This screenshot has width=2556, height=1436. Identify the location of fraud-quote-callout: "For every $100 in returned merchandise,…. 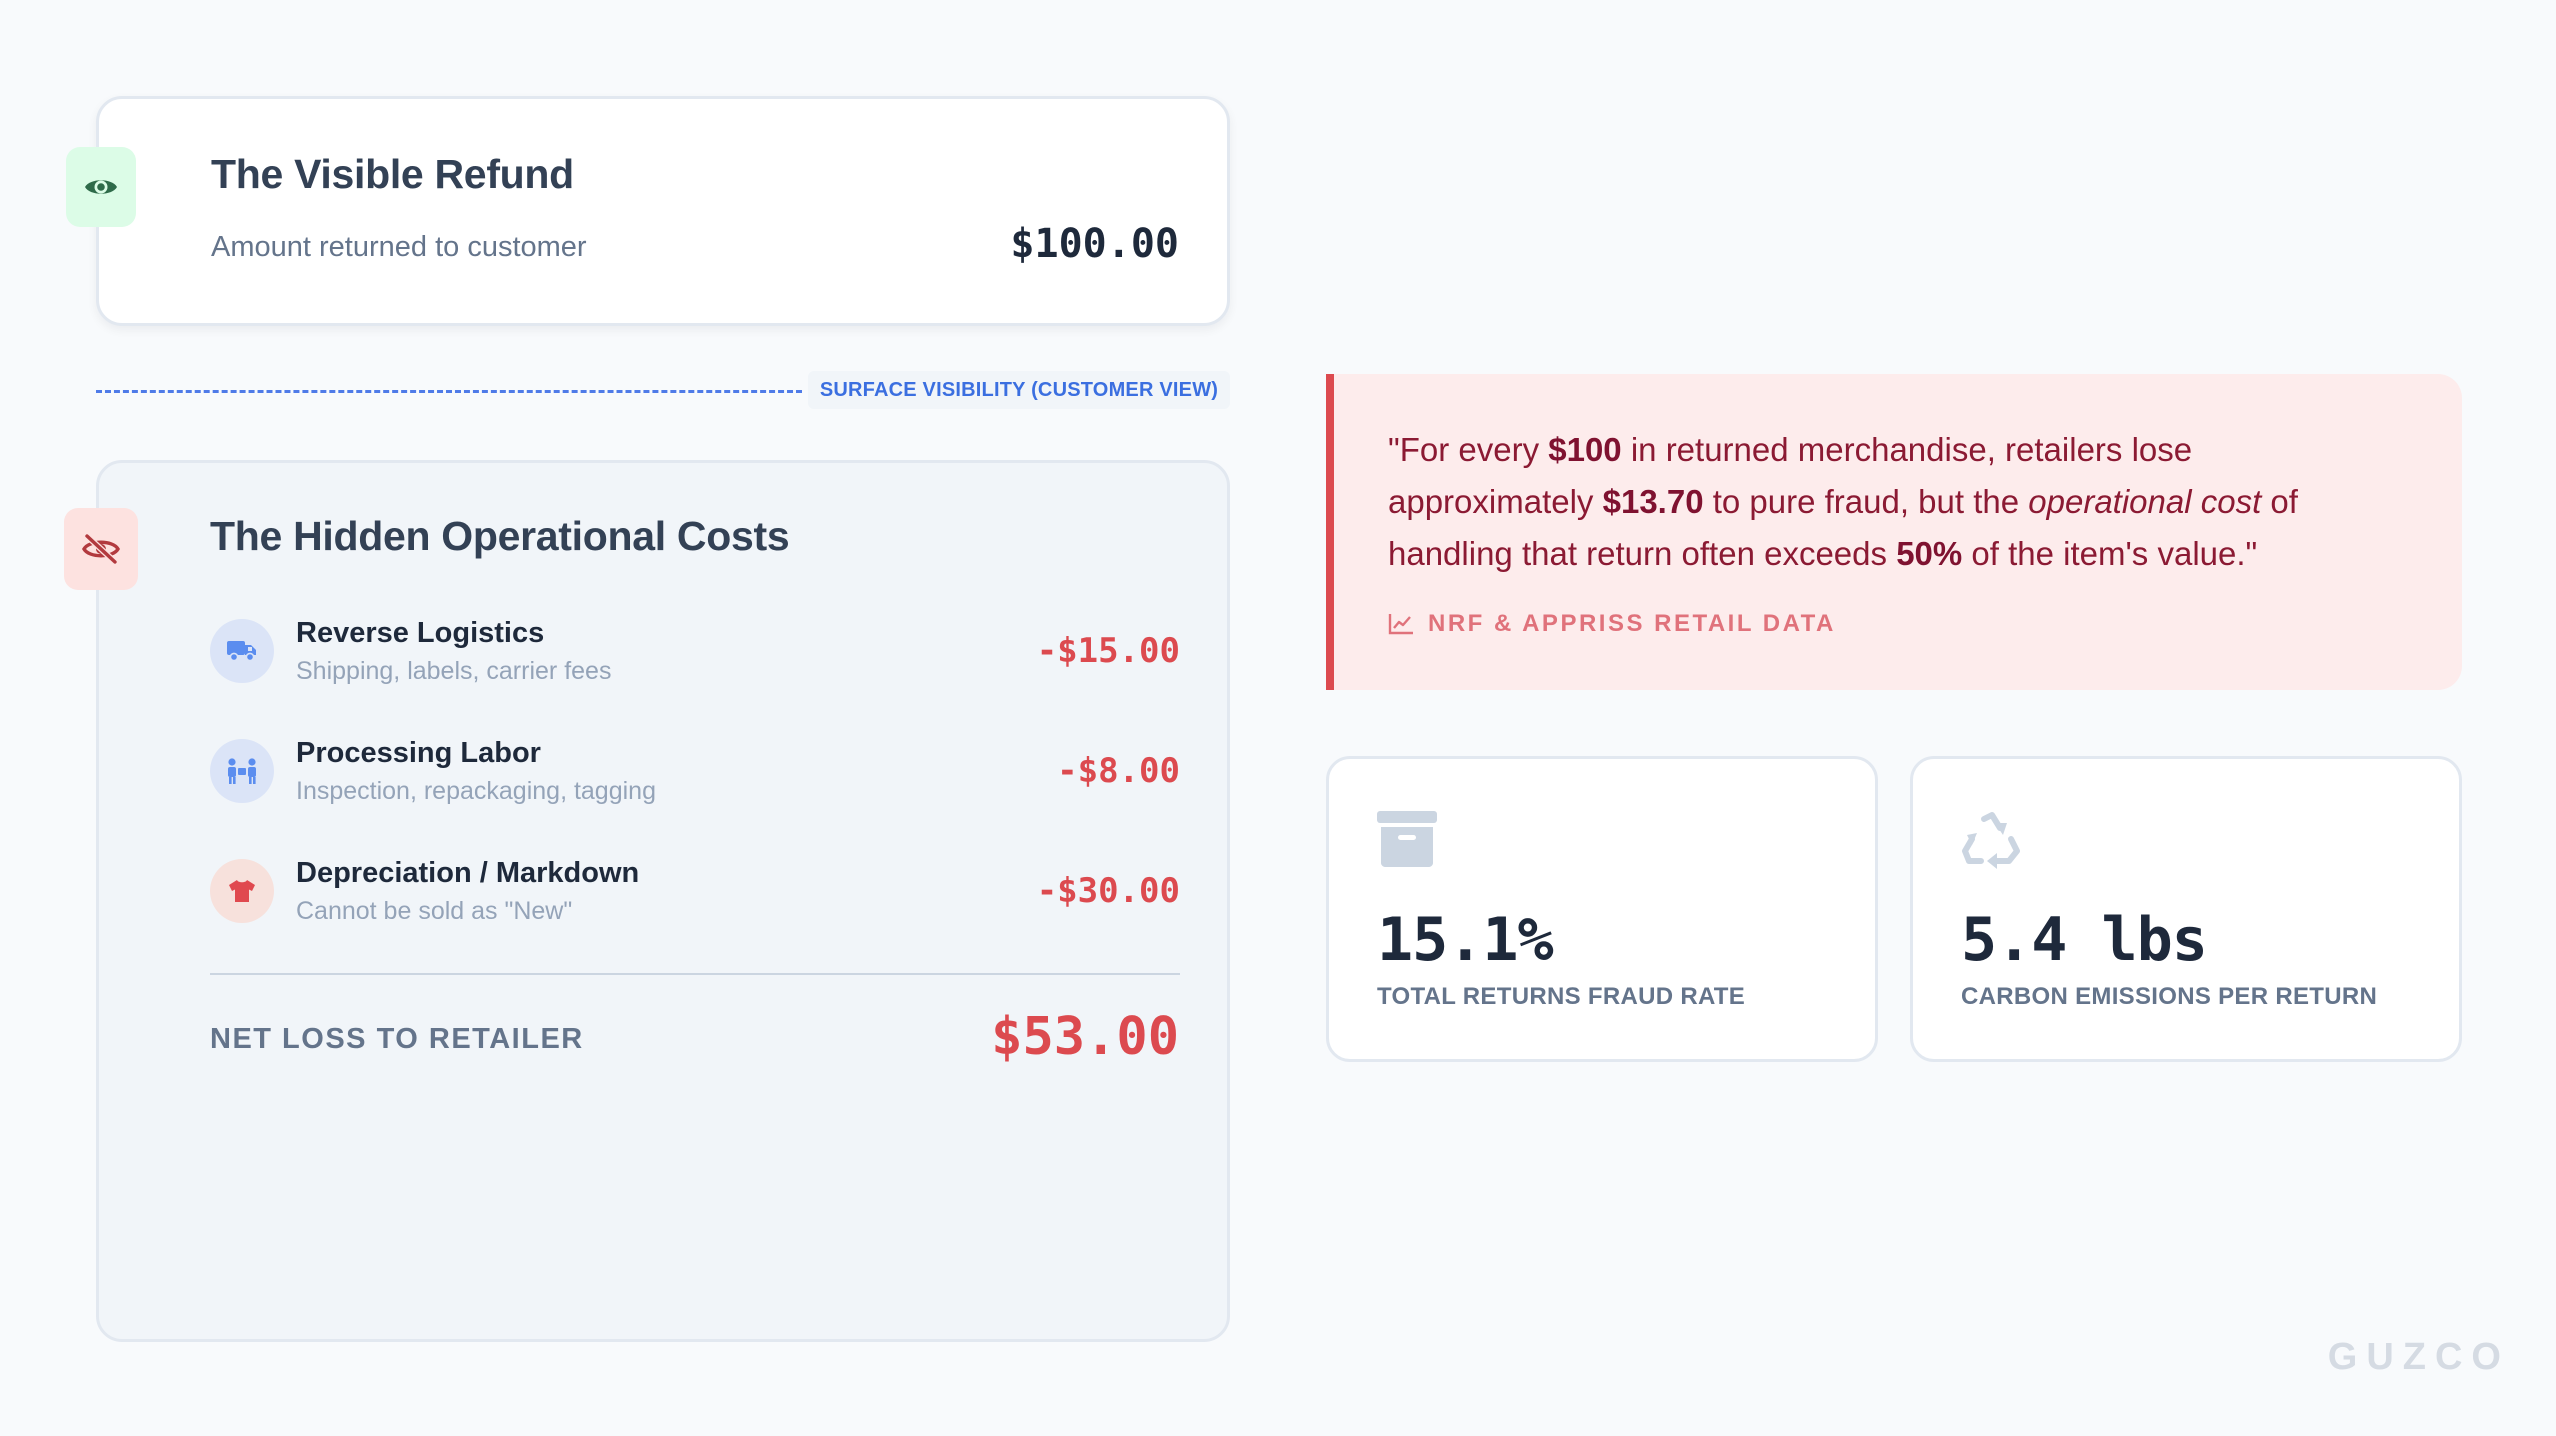
(1894, 532).